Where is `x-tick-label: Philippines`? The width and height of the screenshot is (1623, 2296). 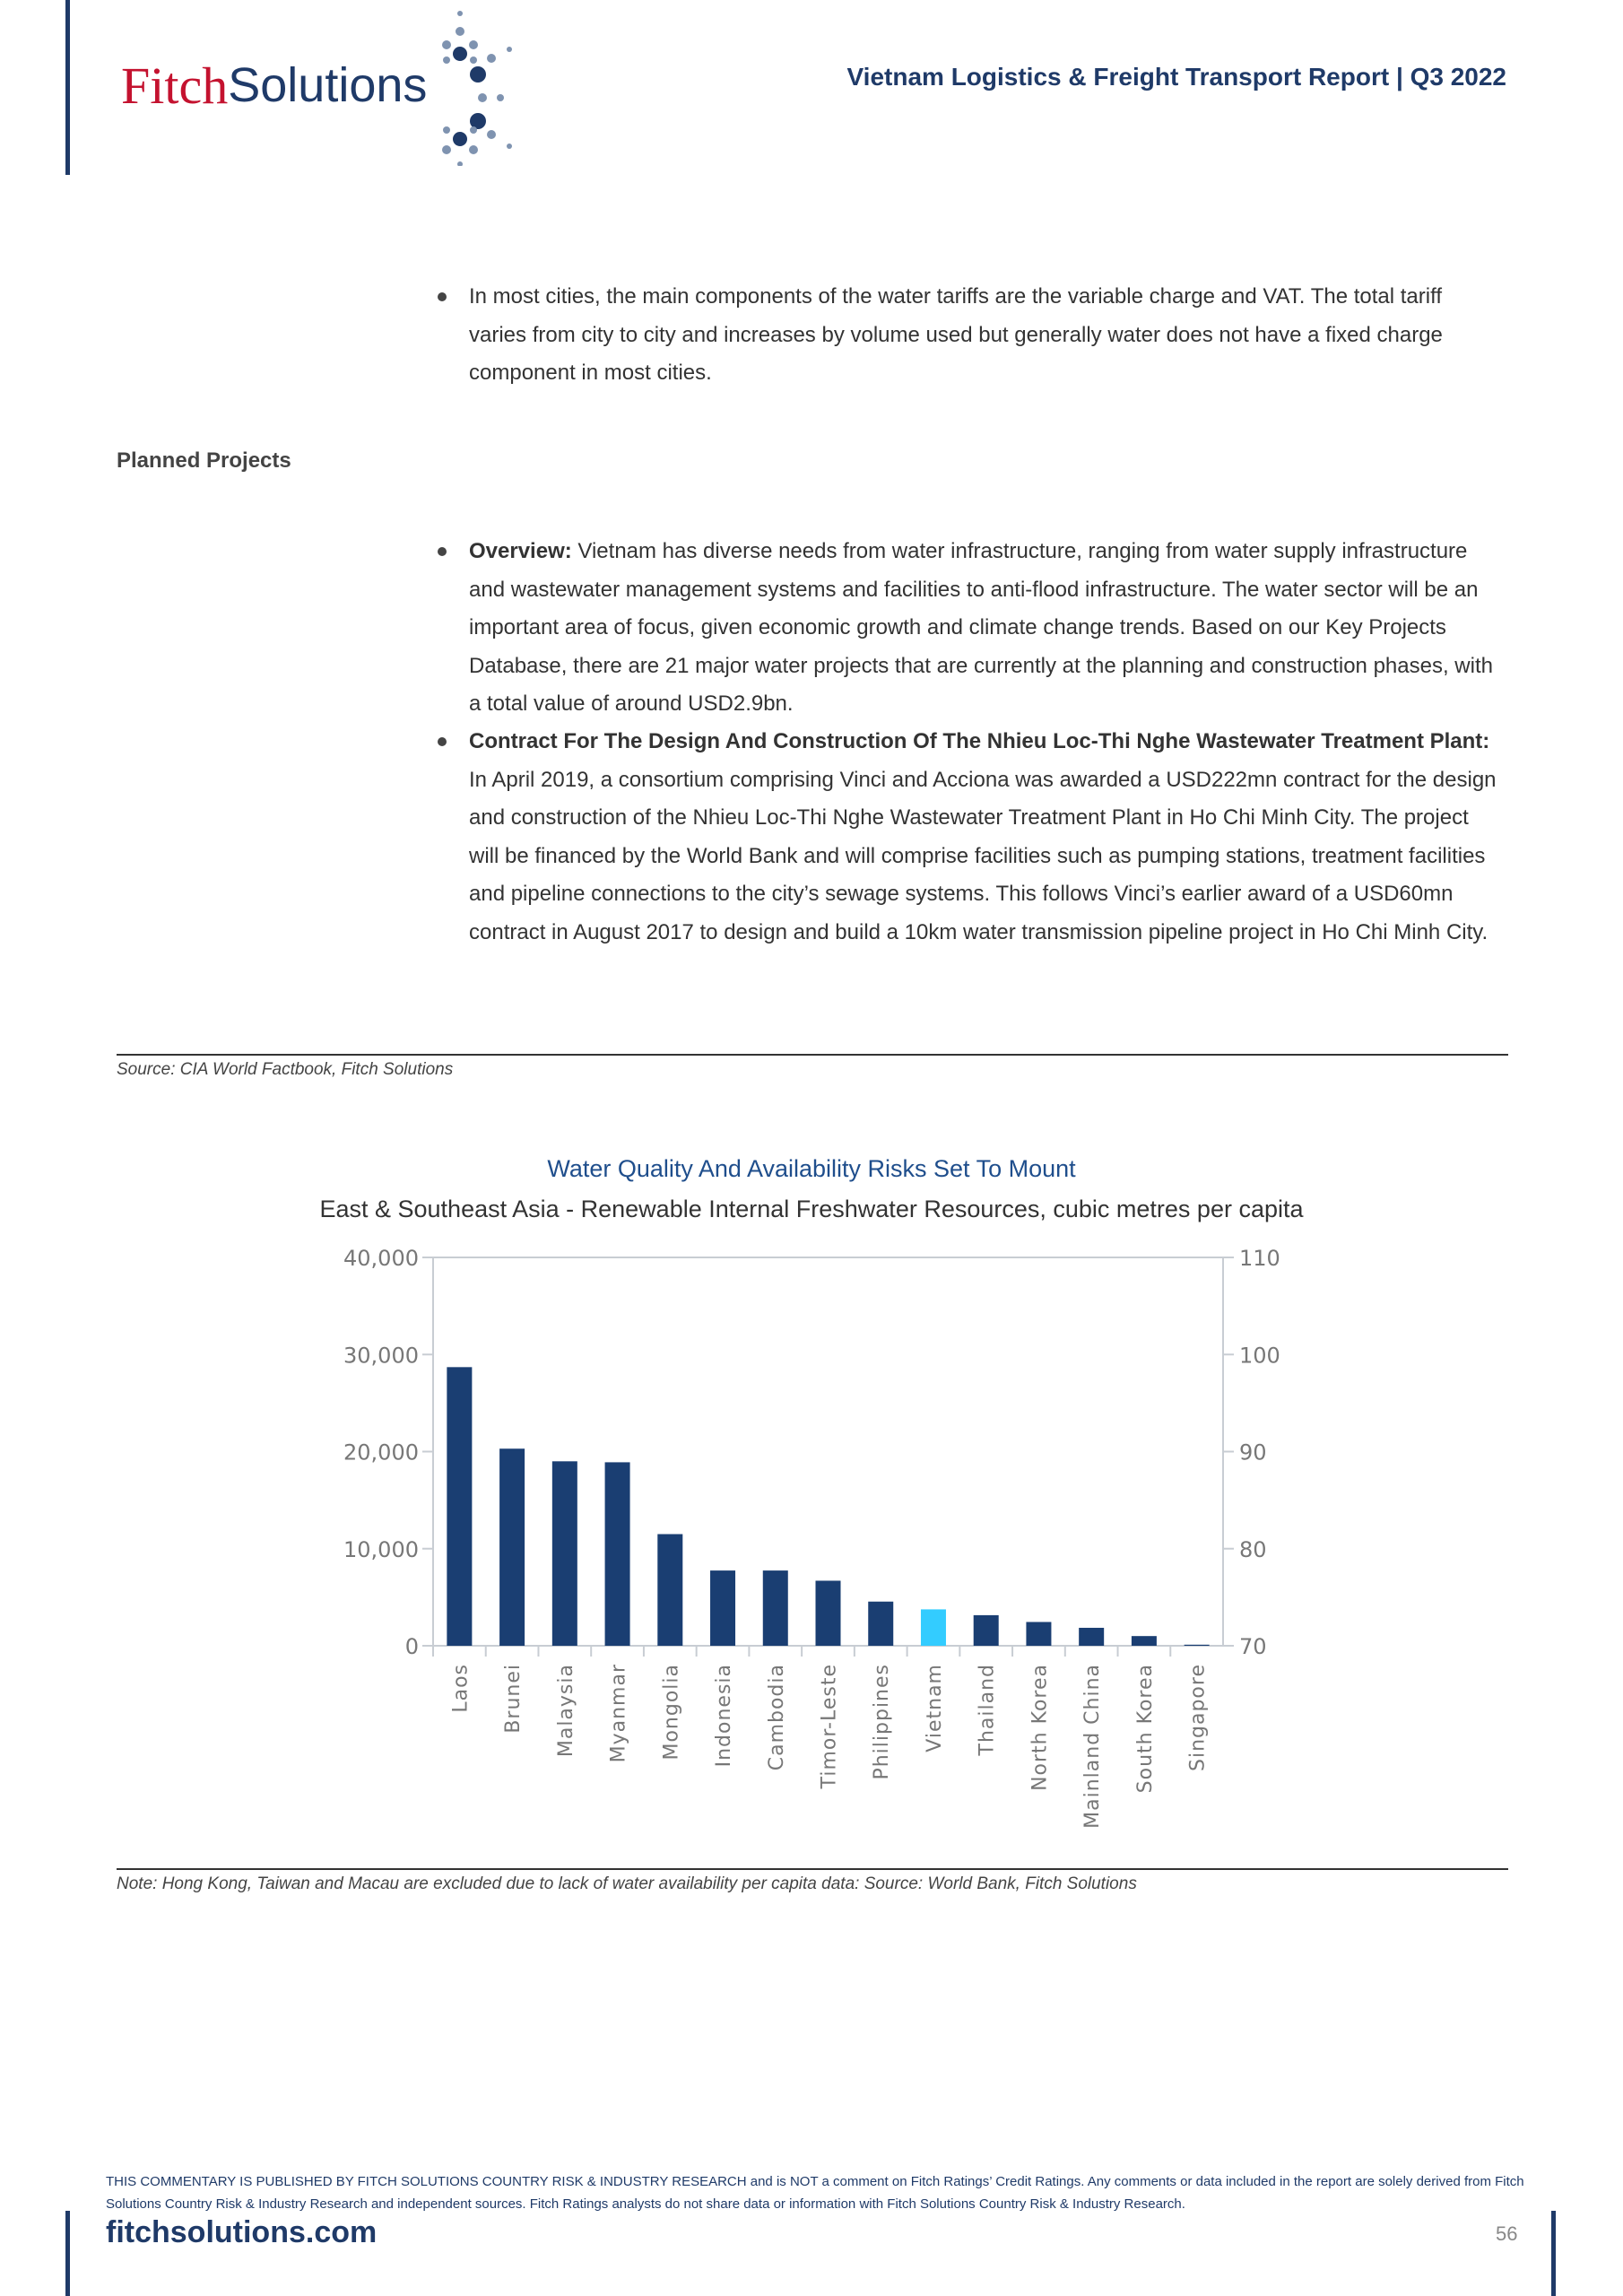 x-tick-label: Philippines is located at coordinates (882, 1722).